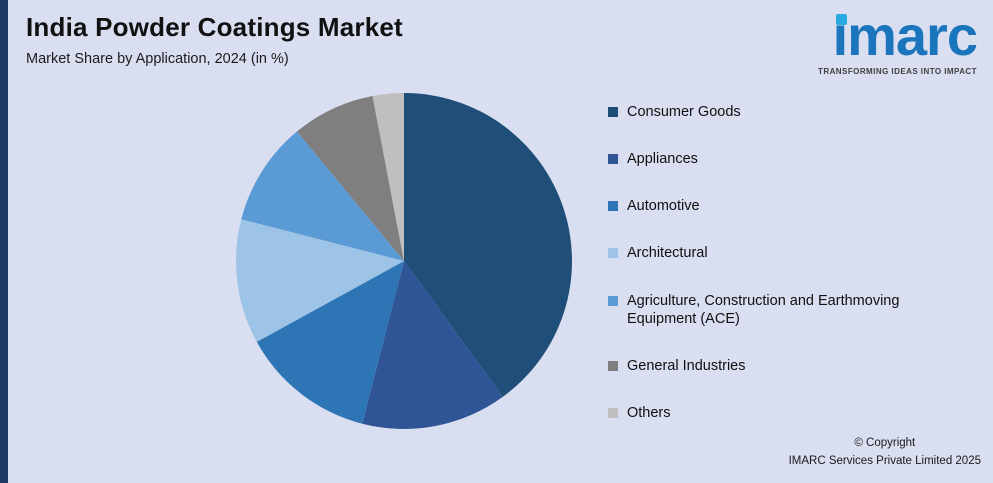 The image size is (993, 483). Describe the element at coordinates (777, 413) in the screenshot. I see `legend-item: Others` at that location.